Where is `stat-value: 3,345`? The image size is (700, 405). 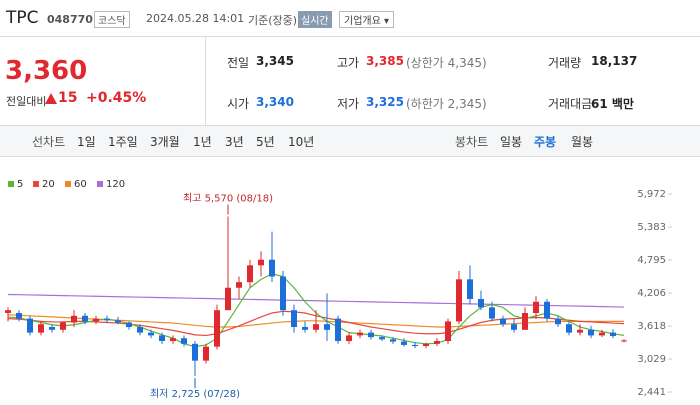 stat-value: 3,345 is located at coordinates (275, 61).